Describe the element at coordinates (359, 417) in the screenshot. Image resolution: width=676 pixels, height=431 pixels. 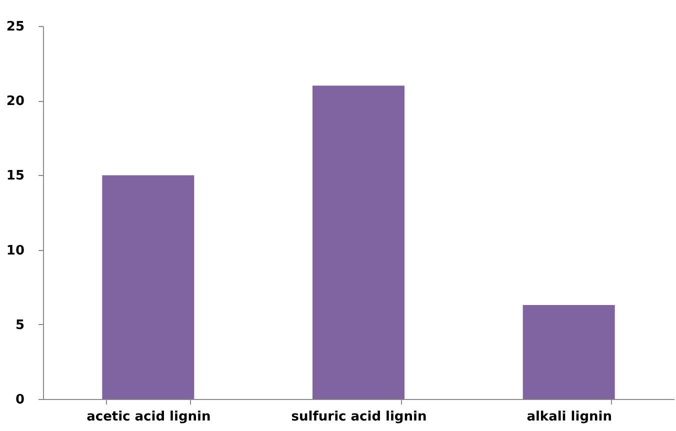
I see `x-tick-label: sulfuric acid lignin` at that location.